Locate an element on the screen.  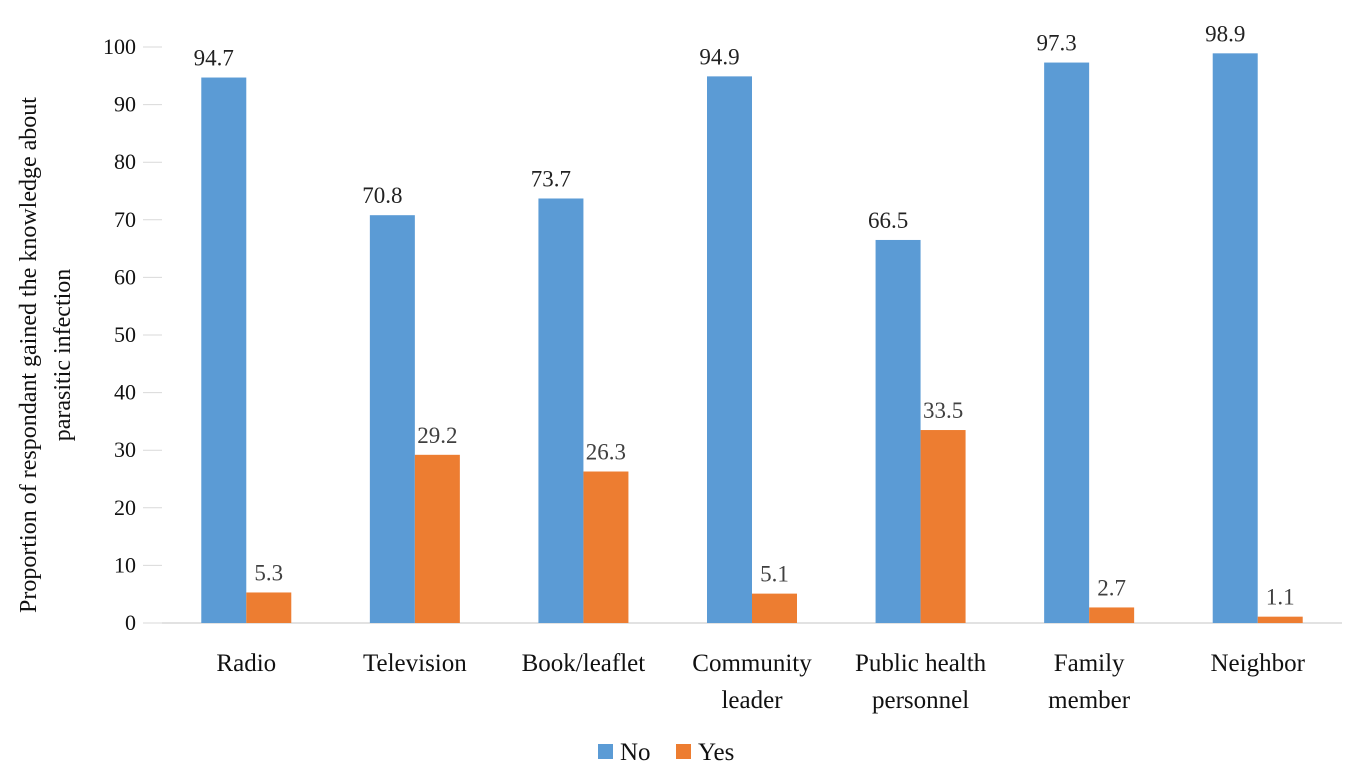
data-label-yes: 5.3 is located at coordinates (268, 572).